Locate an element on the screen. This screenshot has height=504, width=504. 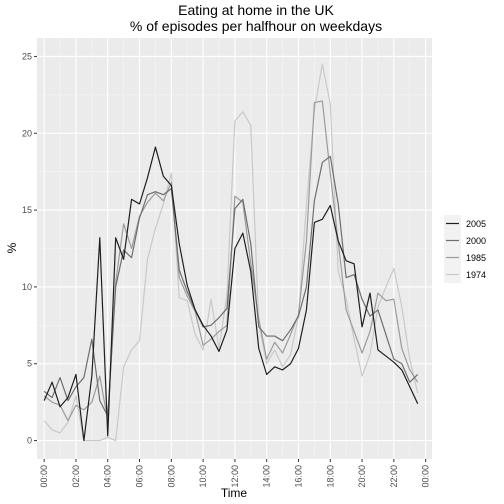
legend-label-2005: 2005 is located at coordinates (476, 224).